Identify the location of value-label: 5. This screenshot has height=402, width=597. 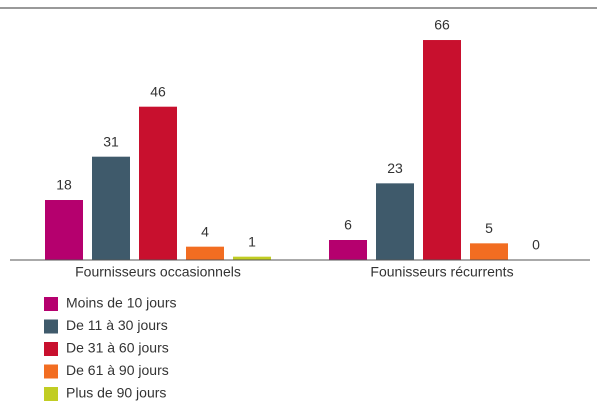
(489, 228).